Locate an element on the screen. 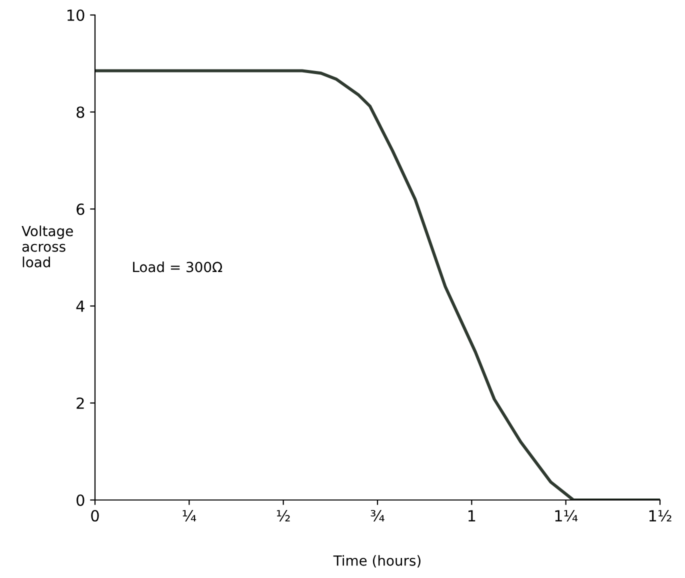 This screenshot has height=578, width=685. x-tick-label: 1¼ is located at coordinates (566, 516).